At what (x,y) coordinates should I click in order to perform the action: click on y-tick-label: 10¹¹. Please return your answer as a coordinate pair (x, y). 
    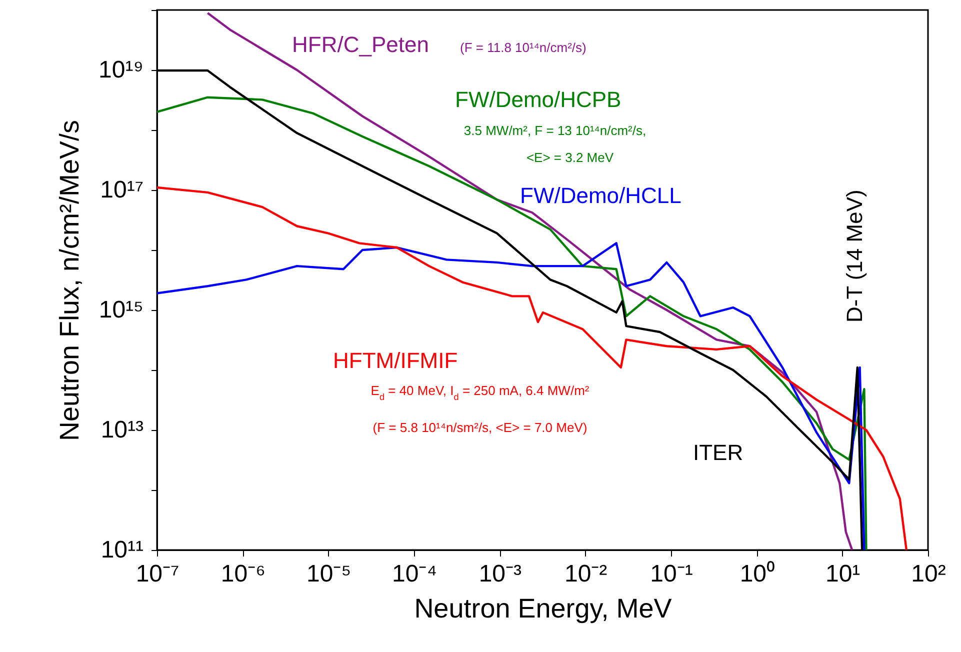
    Looking at the image, I should click on (122, 550).